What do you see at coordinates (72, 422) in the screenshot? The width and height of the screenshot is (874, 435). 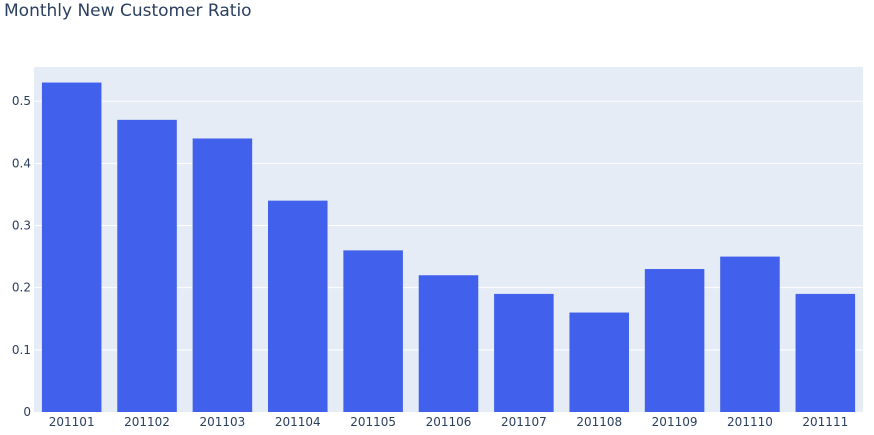 I see `x-tick-label: 201101` at bounding box center [72, 422].